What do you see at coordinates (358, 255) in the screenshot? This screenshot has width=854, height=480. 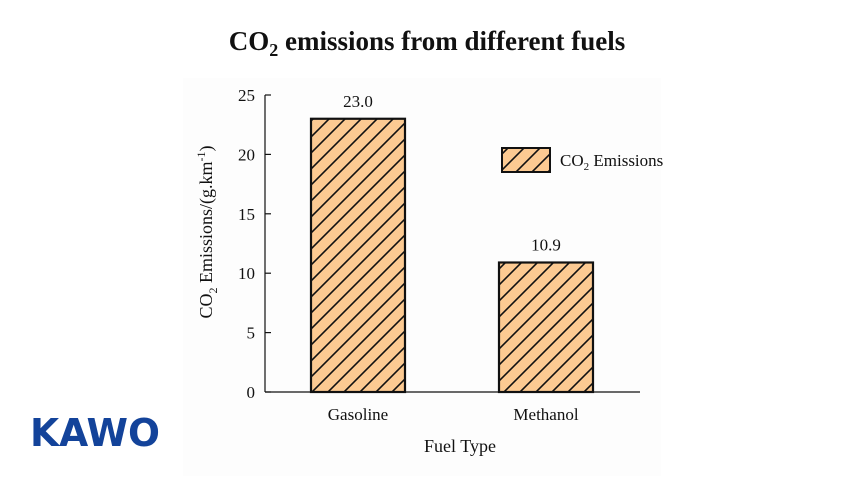 I see `bar-gasoline` at bounding box center [358, 255].